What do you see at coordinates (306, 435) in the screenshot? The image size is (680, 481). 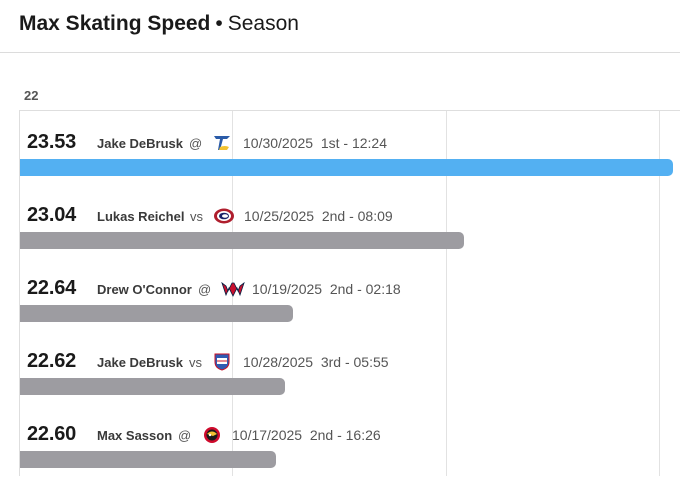 I see `game-date-time: 10/17/2025 2nd - 16:26` at bounding box center [306, 435].